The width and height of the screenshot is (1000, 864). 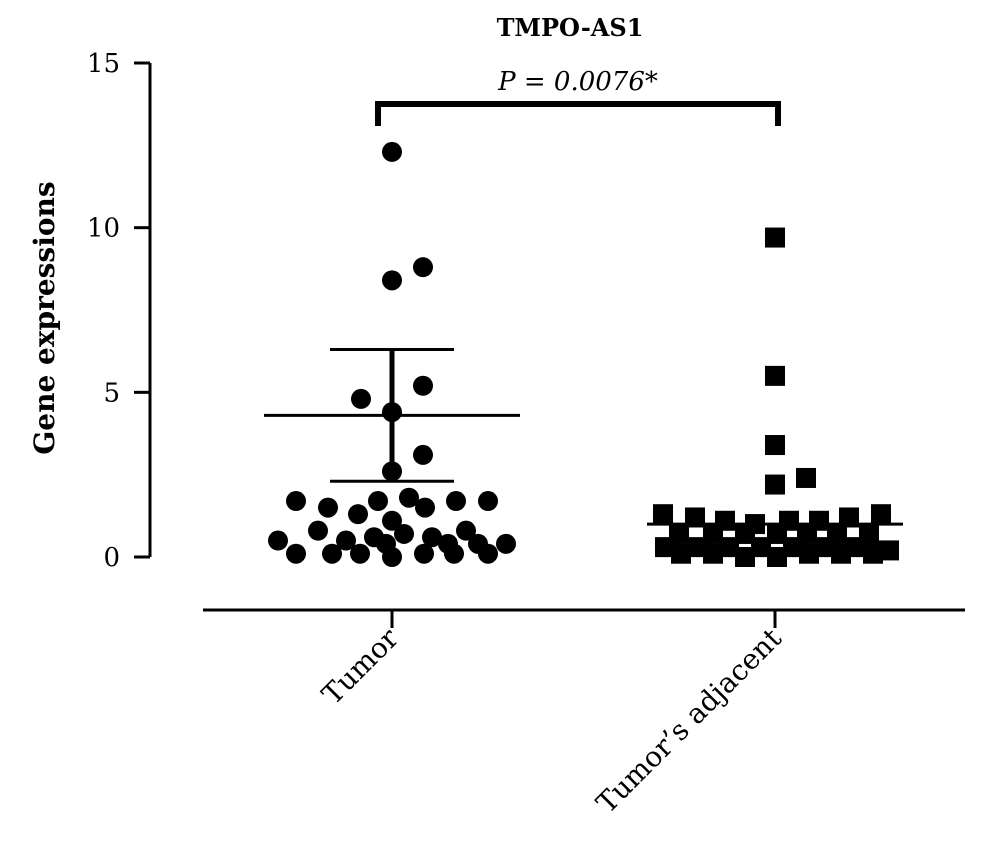 What do you see at coordinates (689, 720) in the screenshot?
I see `x-category-label: Tumor’s adjacent` at bounding box center [689, 720].